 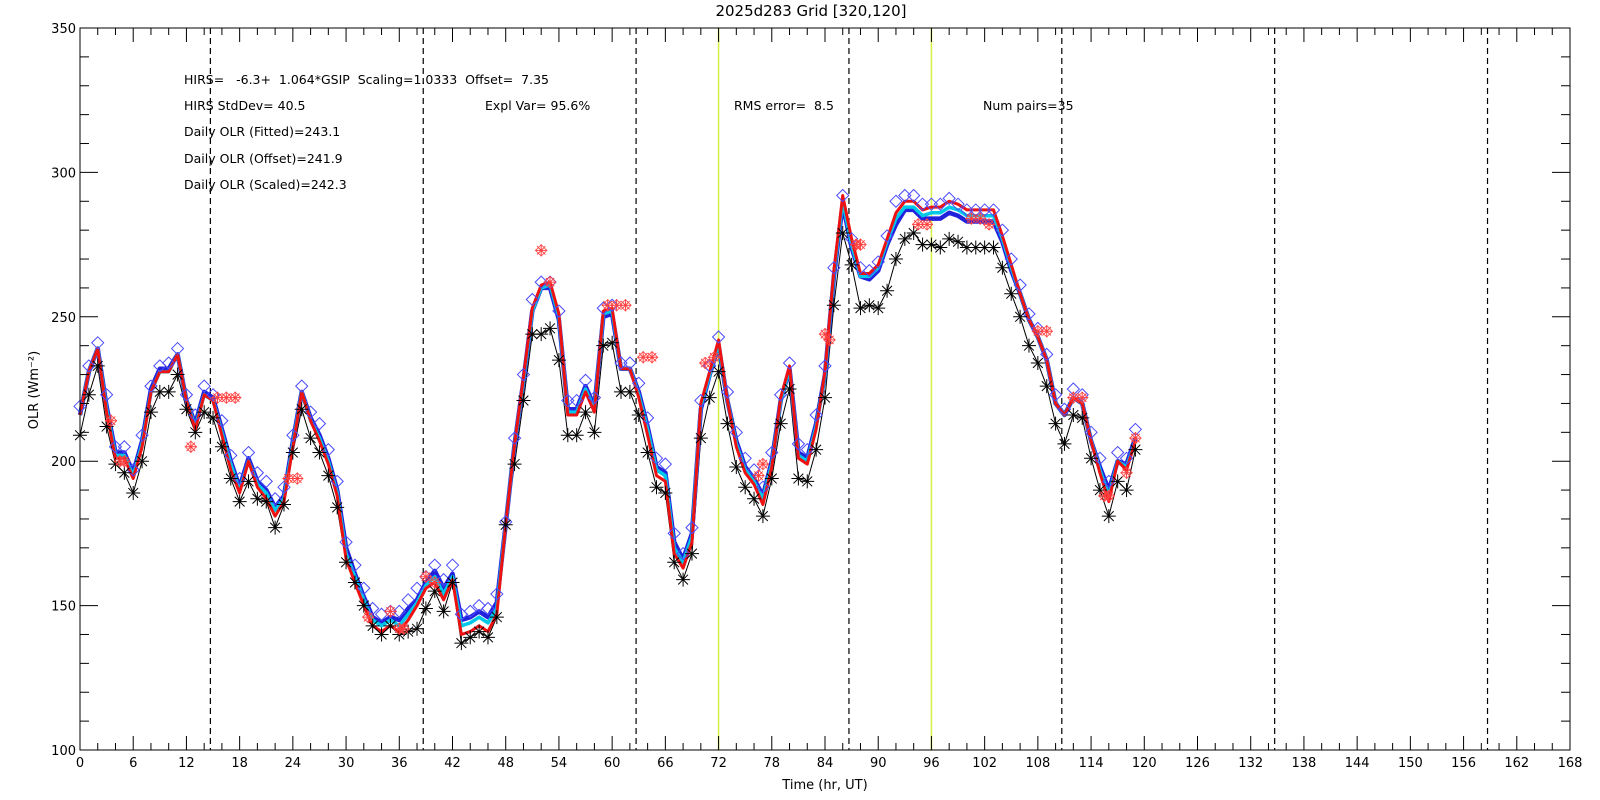 I want to click on x-tick-label: 90, so click(x=878, y=763).